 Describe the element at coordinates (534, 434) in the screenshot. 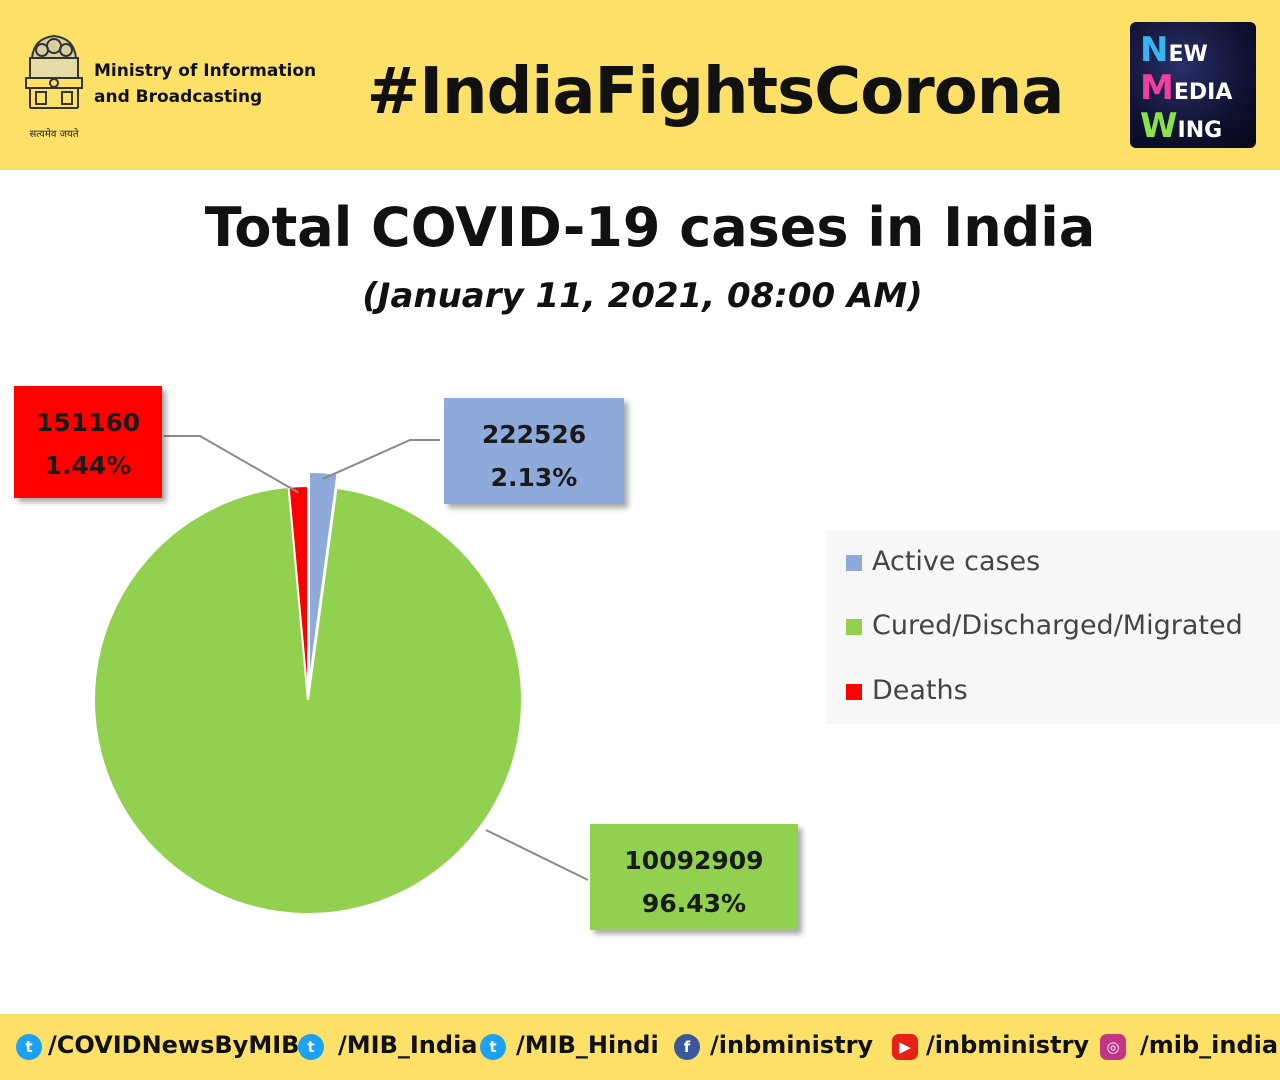

I see `data-label-value-active: 222526` at that location.